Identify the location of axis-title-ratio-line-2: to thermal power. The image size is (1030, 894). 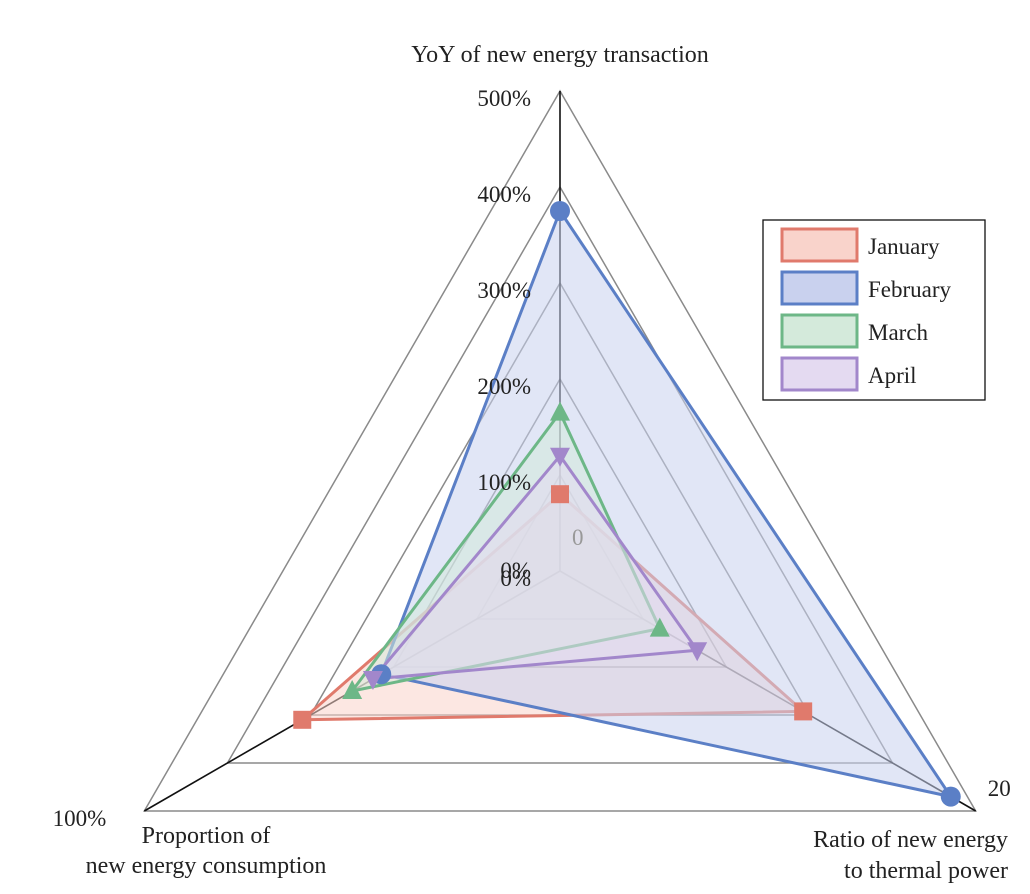
(926, 871).